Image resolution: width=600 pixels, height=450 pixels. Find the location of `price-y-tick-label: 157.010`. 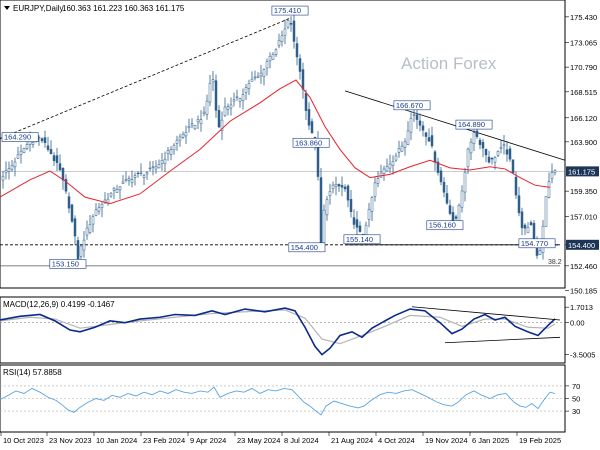

price-y-tick-label: 157.010 is located at coordinates (583, 217).